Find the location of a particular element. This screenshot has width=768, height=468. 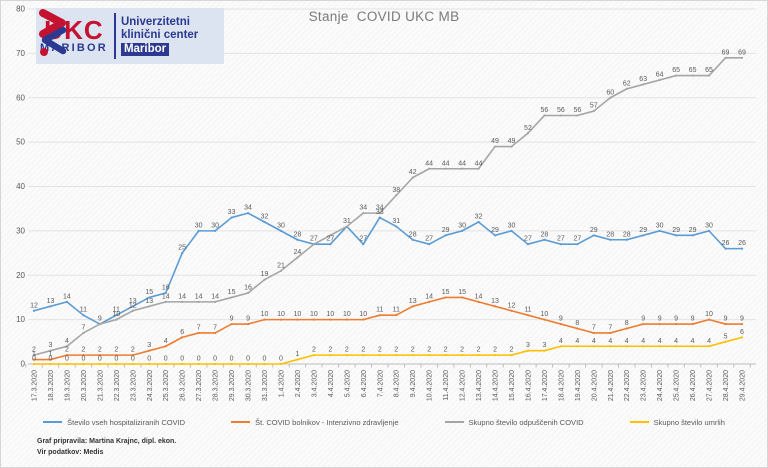

data-label: 60 is located at coordinates (610, 92).